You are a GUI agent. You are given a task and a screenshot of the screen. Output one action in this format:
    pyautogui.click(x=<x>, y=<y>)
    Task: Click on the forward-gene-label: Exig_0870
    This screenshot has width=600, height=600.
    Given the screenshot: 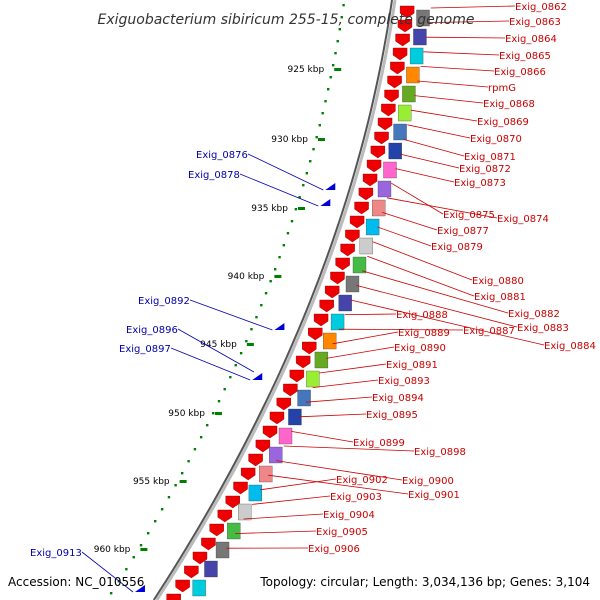 What is the action you would take?
    pyautogui.click(x=496, y=139)
    